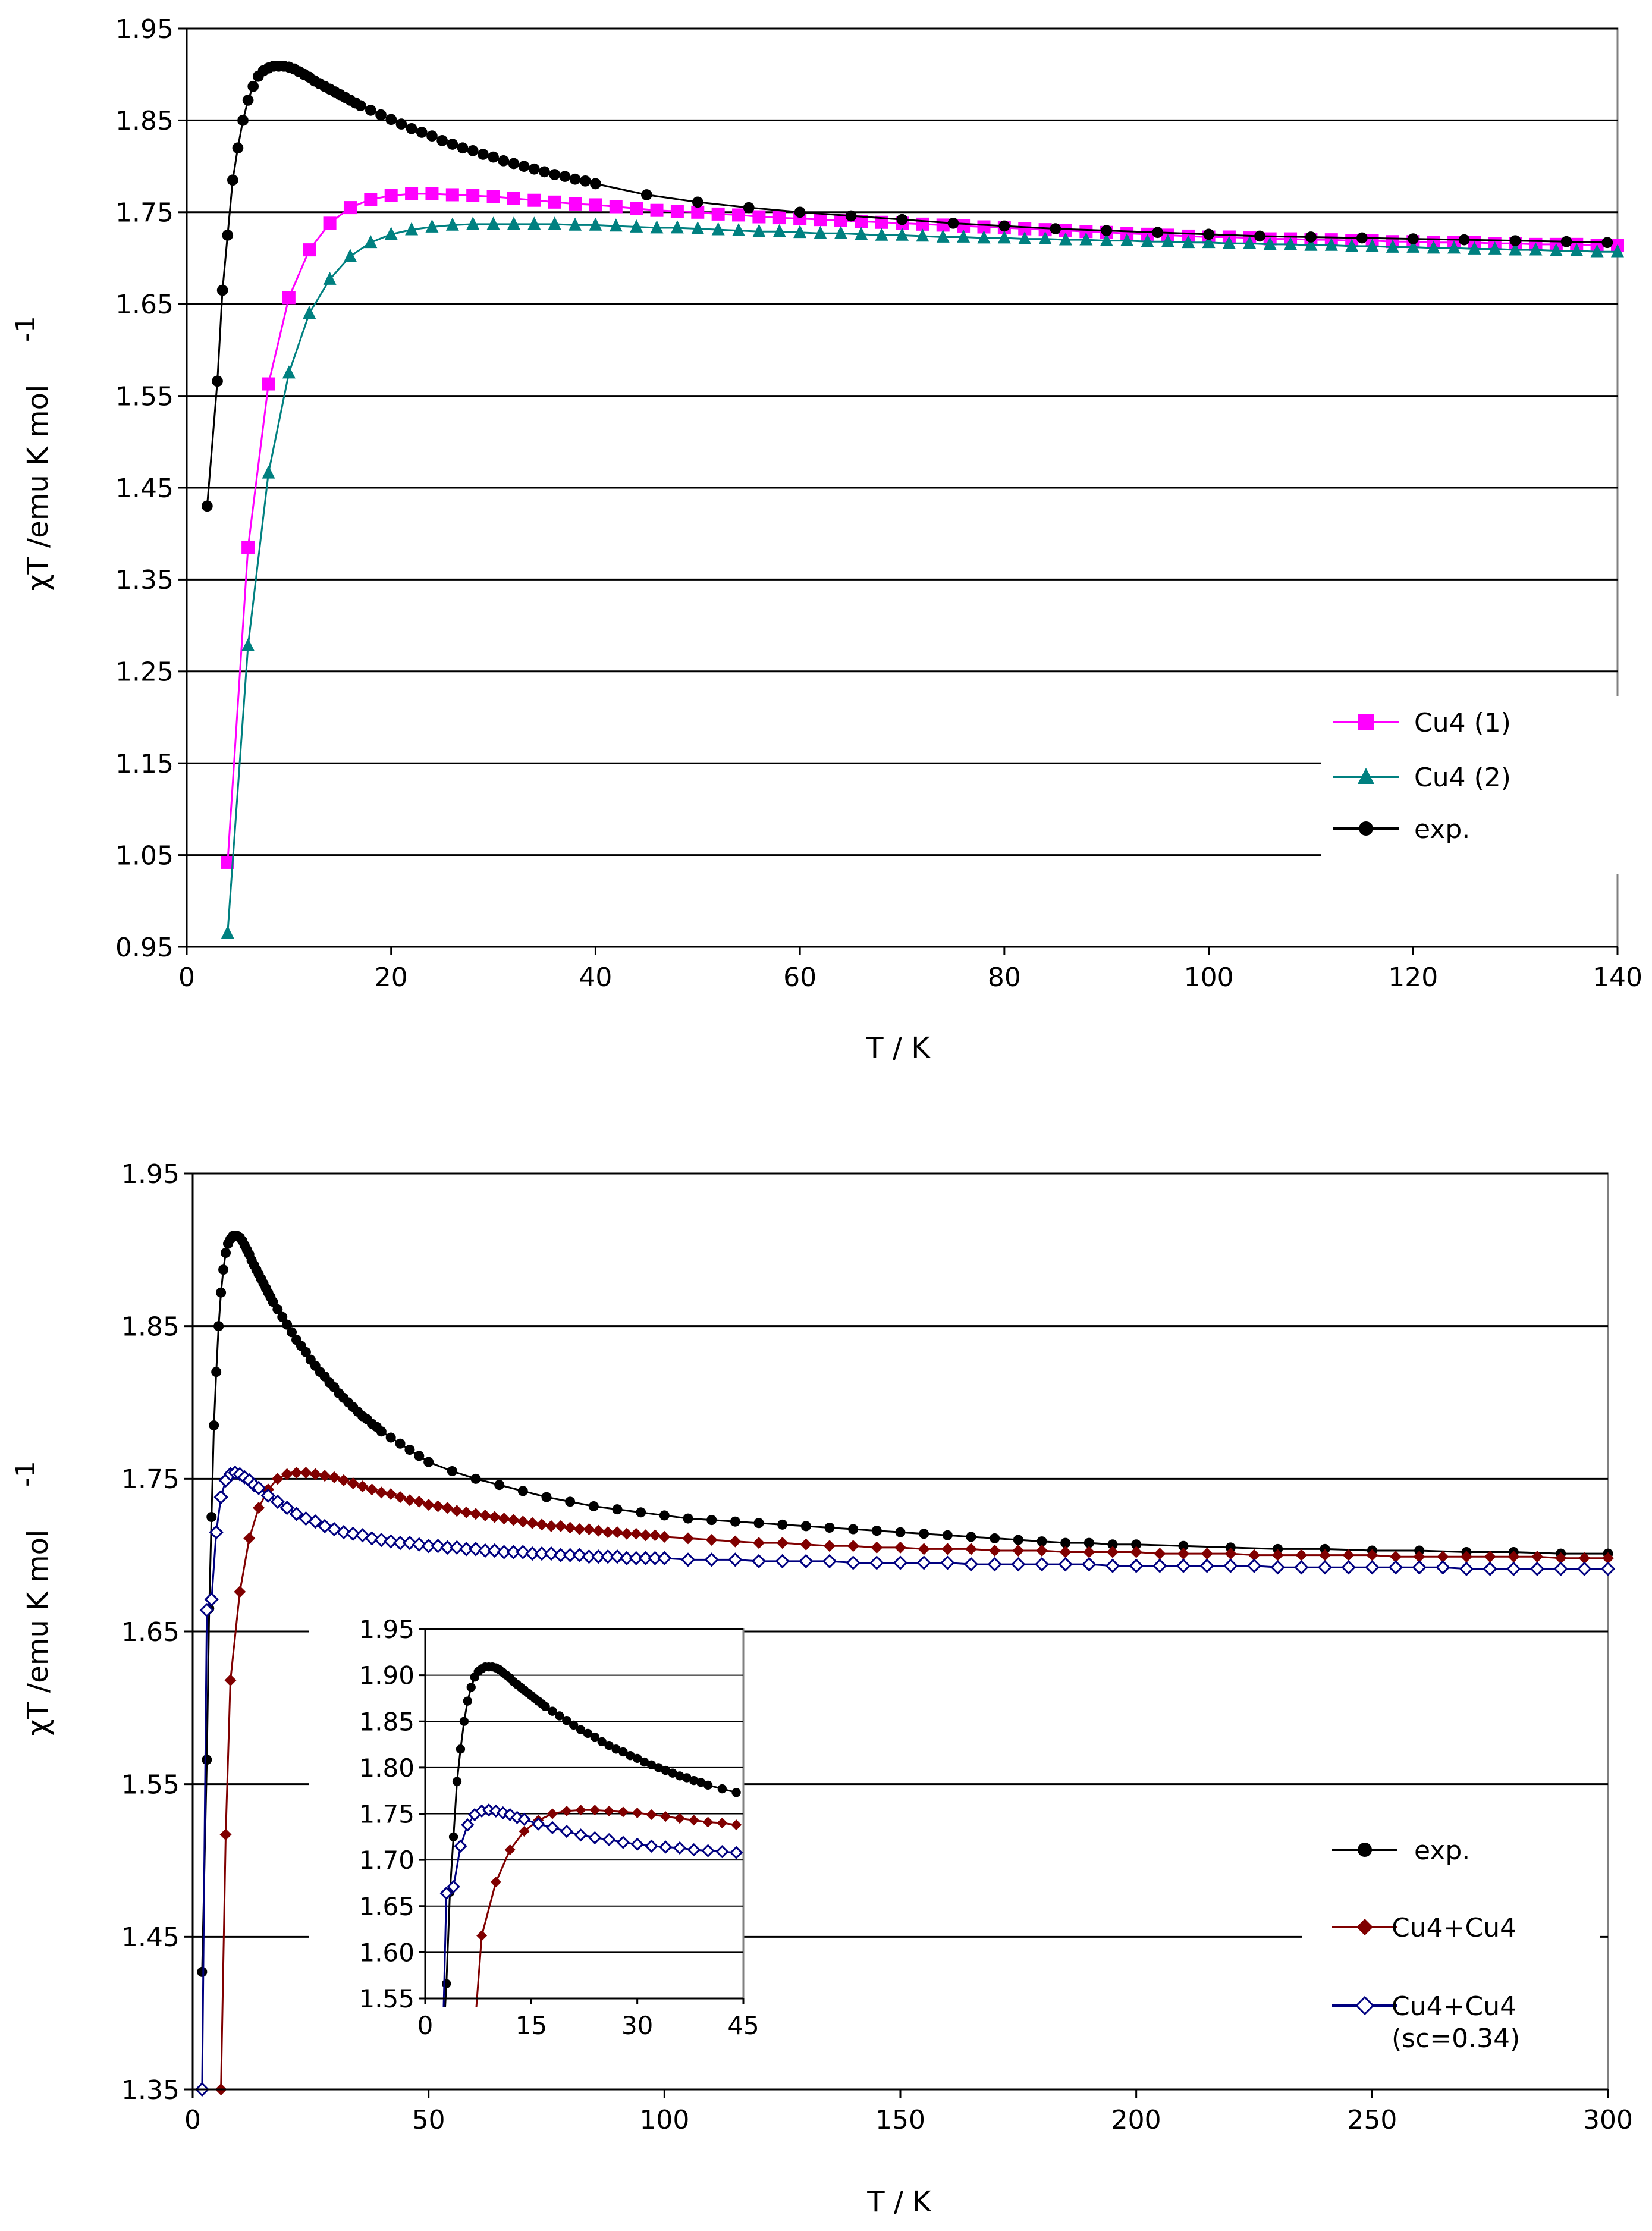  Describe the element at coordinates (1451, 1947) in the screenshot. I see `chart-bottom-legend-box` at that location.